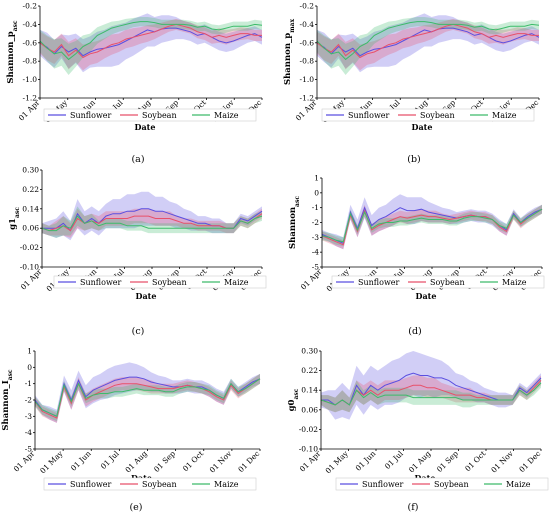 The image size is (550, 516). Describe the element at coordinates (29, 416) in the screenshot. I see `y-tick-label: -3` at that location.